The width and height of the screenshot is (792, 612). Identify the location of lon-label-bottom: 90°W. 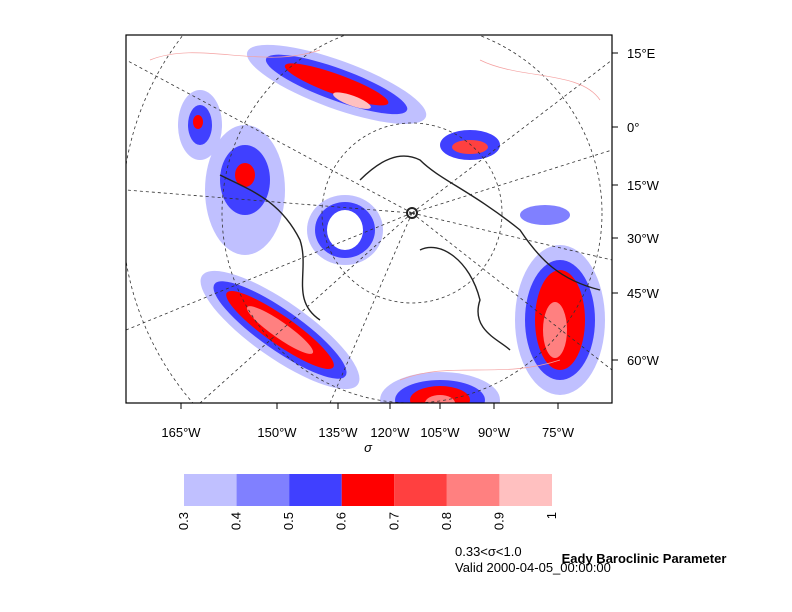
(494, 432).